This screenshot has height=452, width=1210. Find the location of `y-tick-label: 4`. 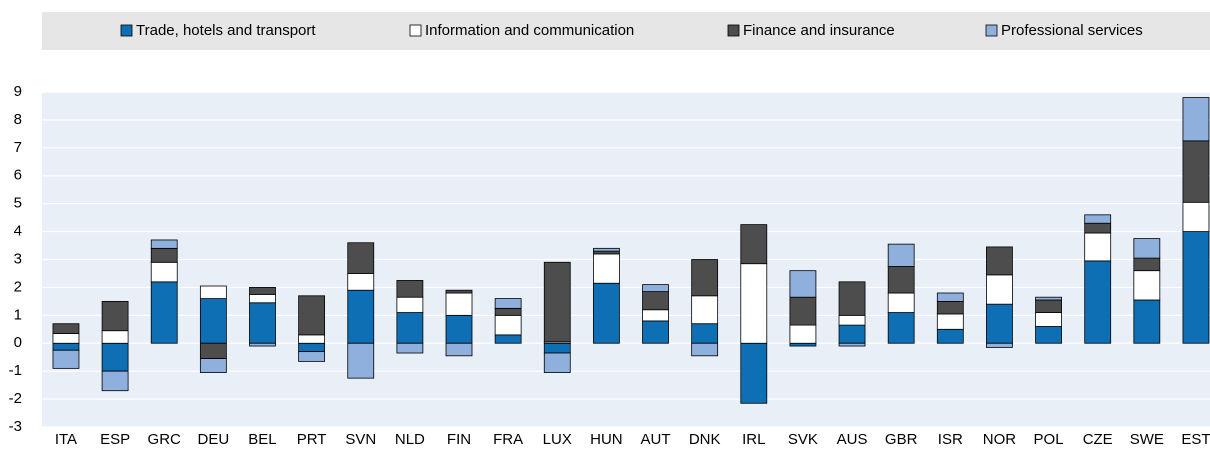

y-tick-label: 4 is located at coordinates (18, 231).